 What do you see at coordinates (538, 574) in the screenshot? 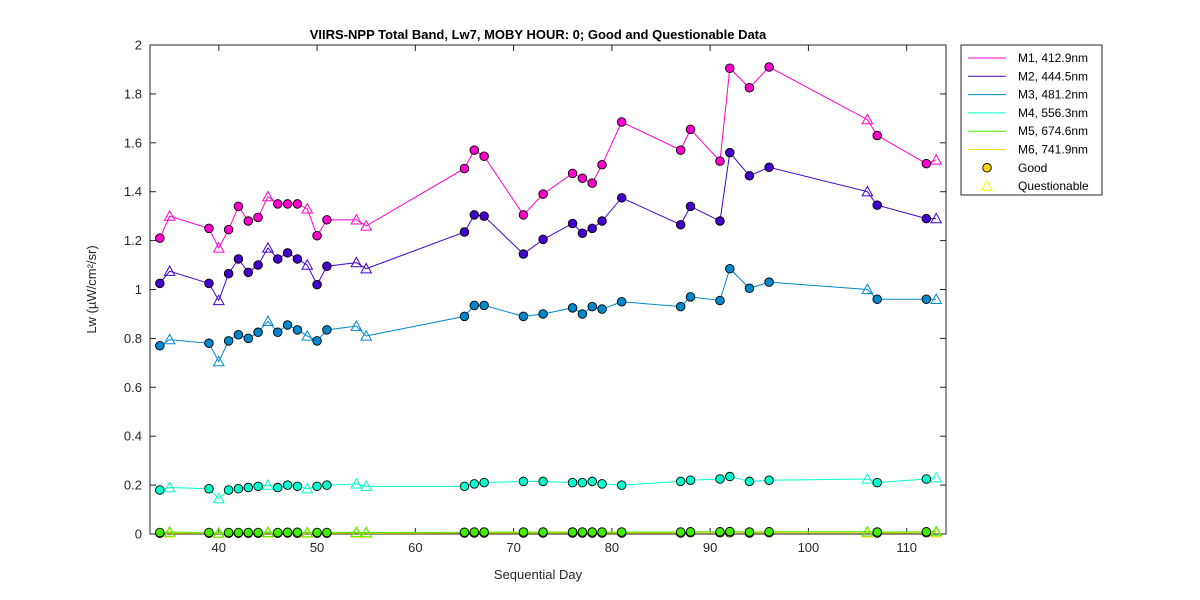
I see `x-axis-label: Sequential Day` at bounding box center [538, 574].